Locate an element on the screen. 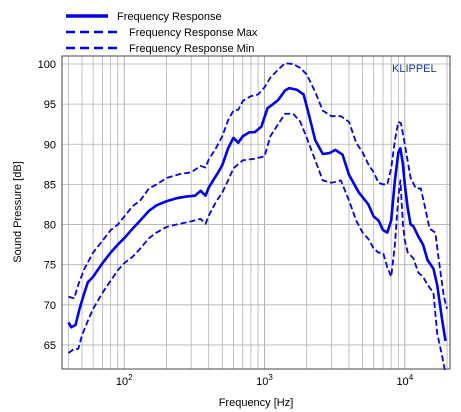 The image size is (461, 412). legend-item-max: Frequency Response Max is located at coordinates (162, 33).